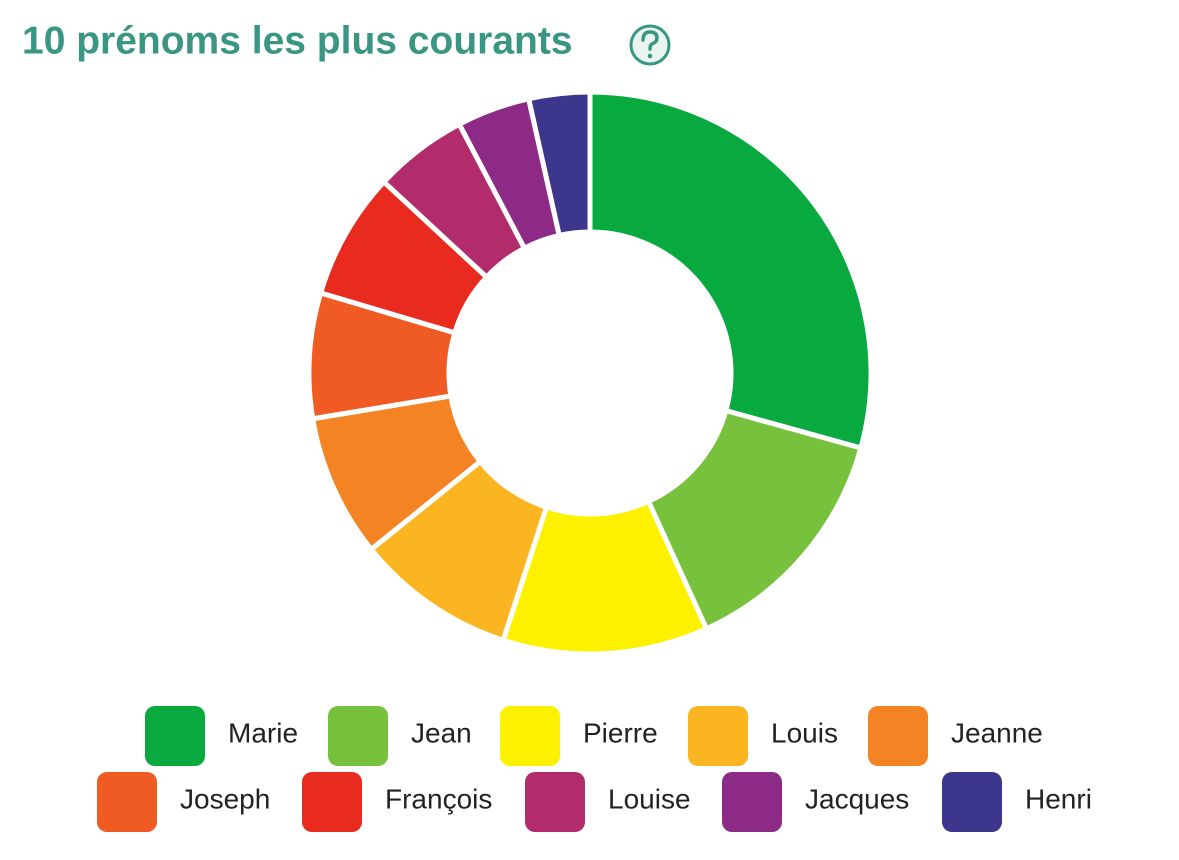 Image resolution: width=1179 pixels, height=860 pixels. I want to click on legend-label: Henri, so click(1058, 798).